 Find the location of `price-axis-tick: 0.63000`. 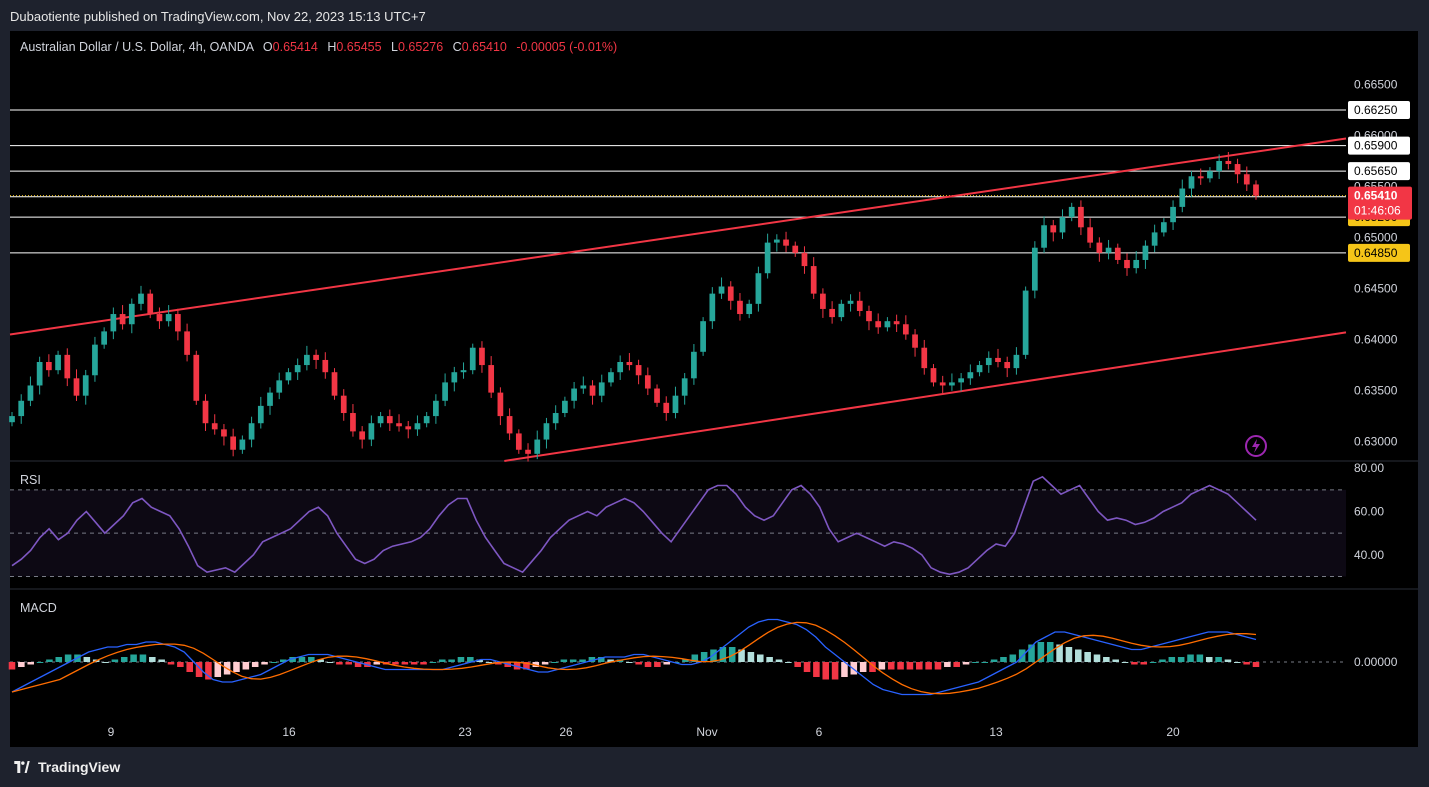

price-axis-tick: 0.63000 is located at coordinates (1376, 442).